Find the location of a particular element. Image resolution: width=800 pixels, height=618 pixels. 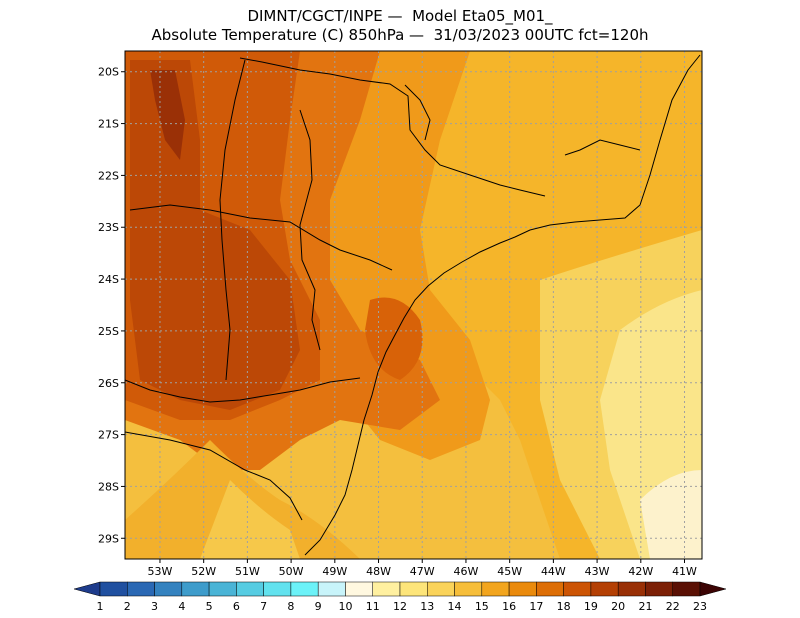

lon-label: 45W is located at coordinates (509, 571).